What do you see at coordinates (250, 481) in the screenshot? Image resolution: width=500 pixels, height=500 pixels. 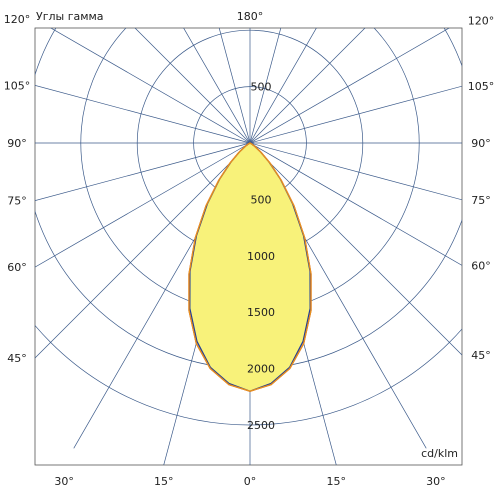 I see `bottom-angle-label: 0°` at bounding box center [250, 481].